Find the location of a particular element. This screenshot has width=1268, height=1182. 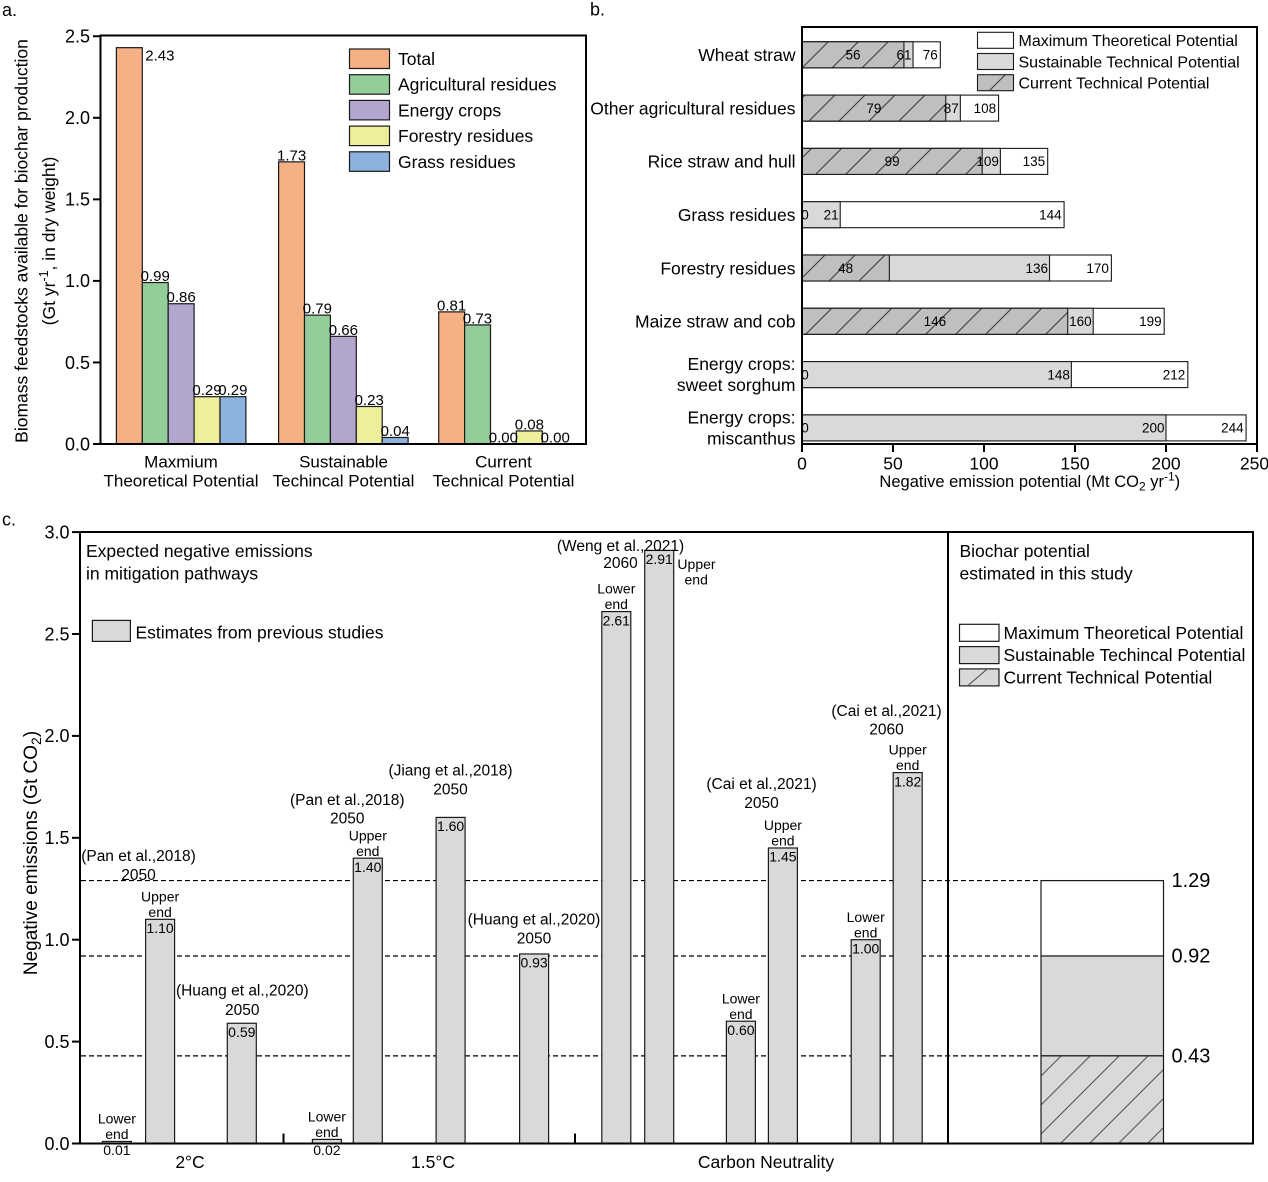

svg-text: c. is located at coordinates (9, 520).